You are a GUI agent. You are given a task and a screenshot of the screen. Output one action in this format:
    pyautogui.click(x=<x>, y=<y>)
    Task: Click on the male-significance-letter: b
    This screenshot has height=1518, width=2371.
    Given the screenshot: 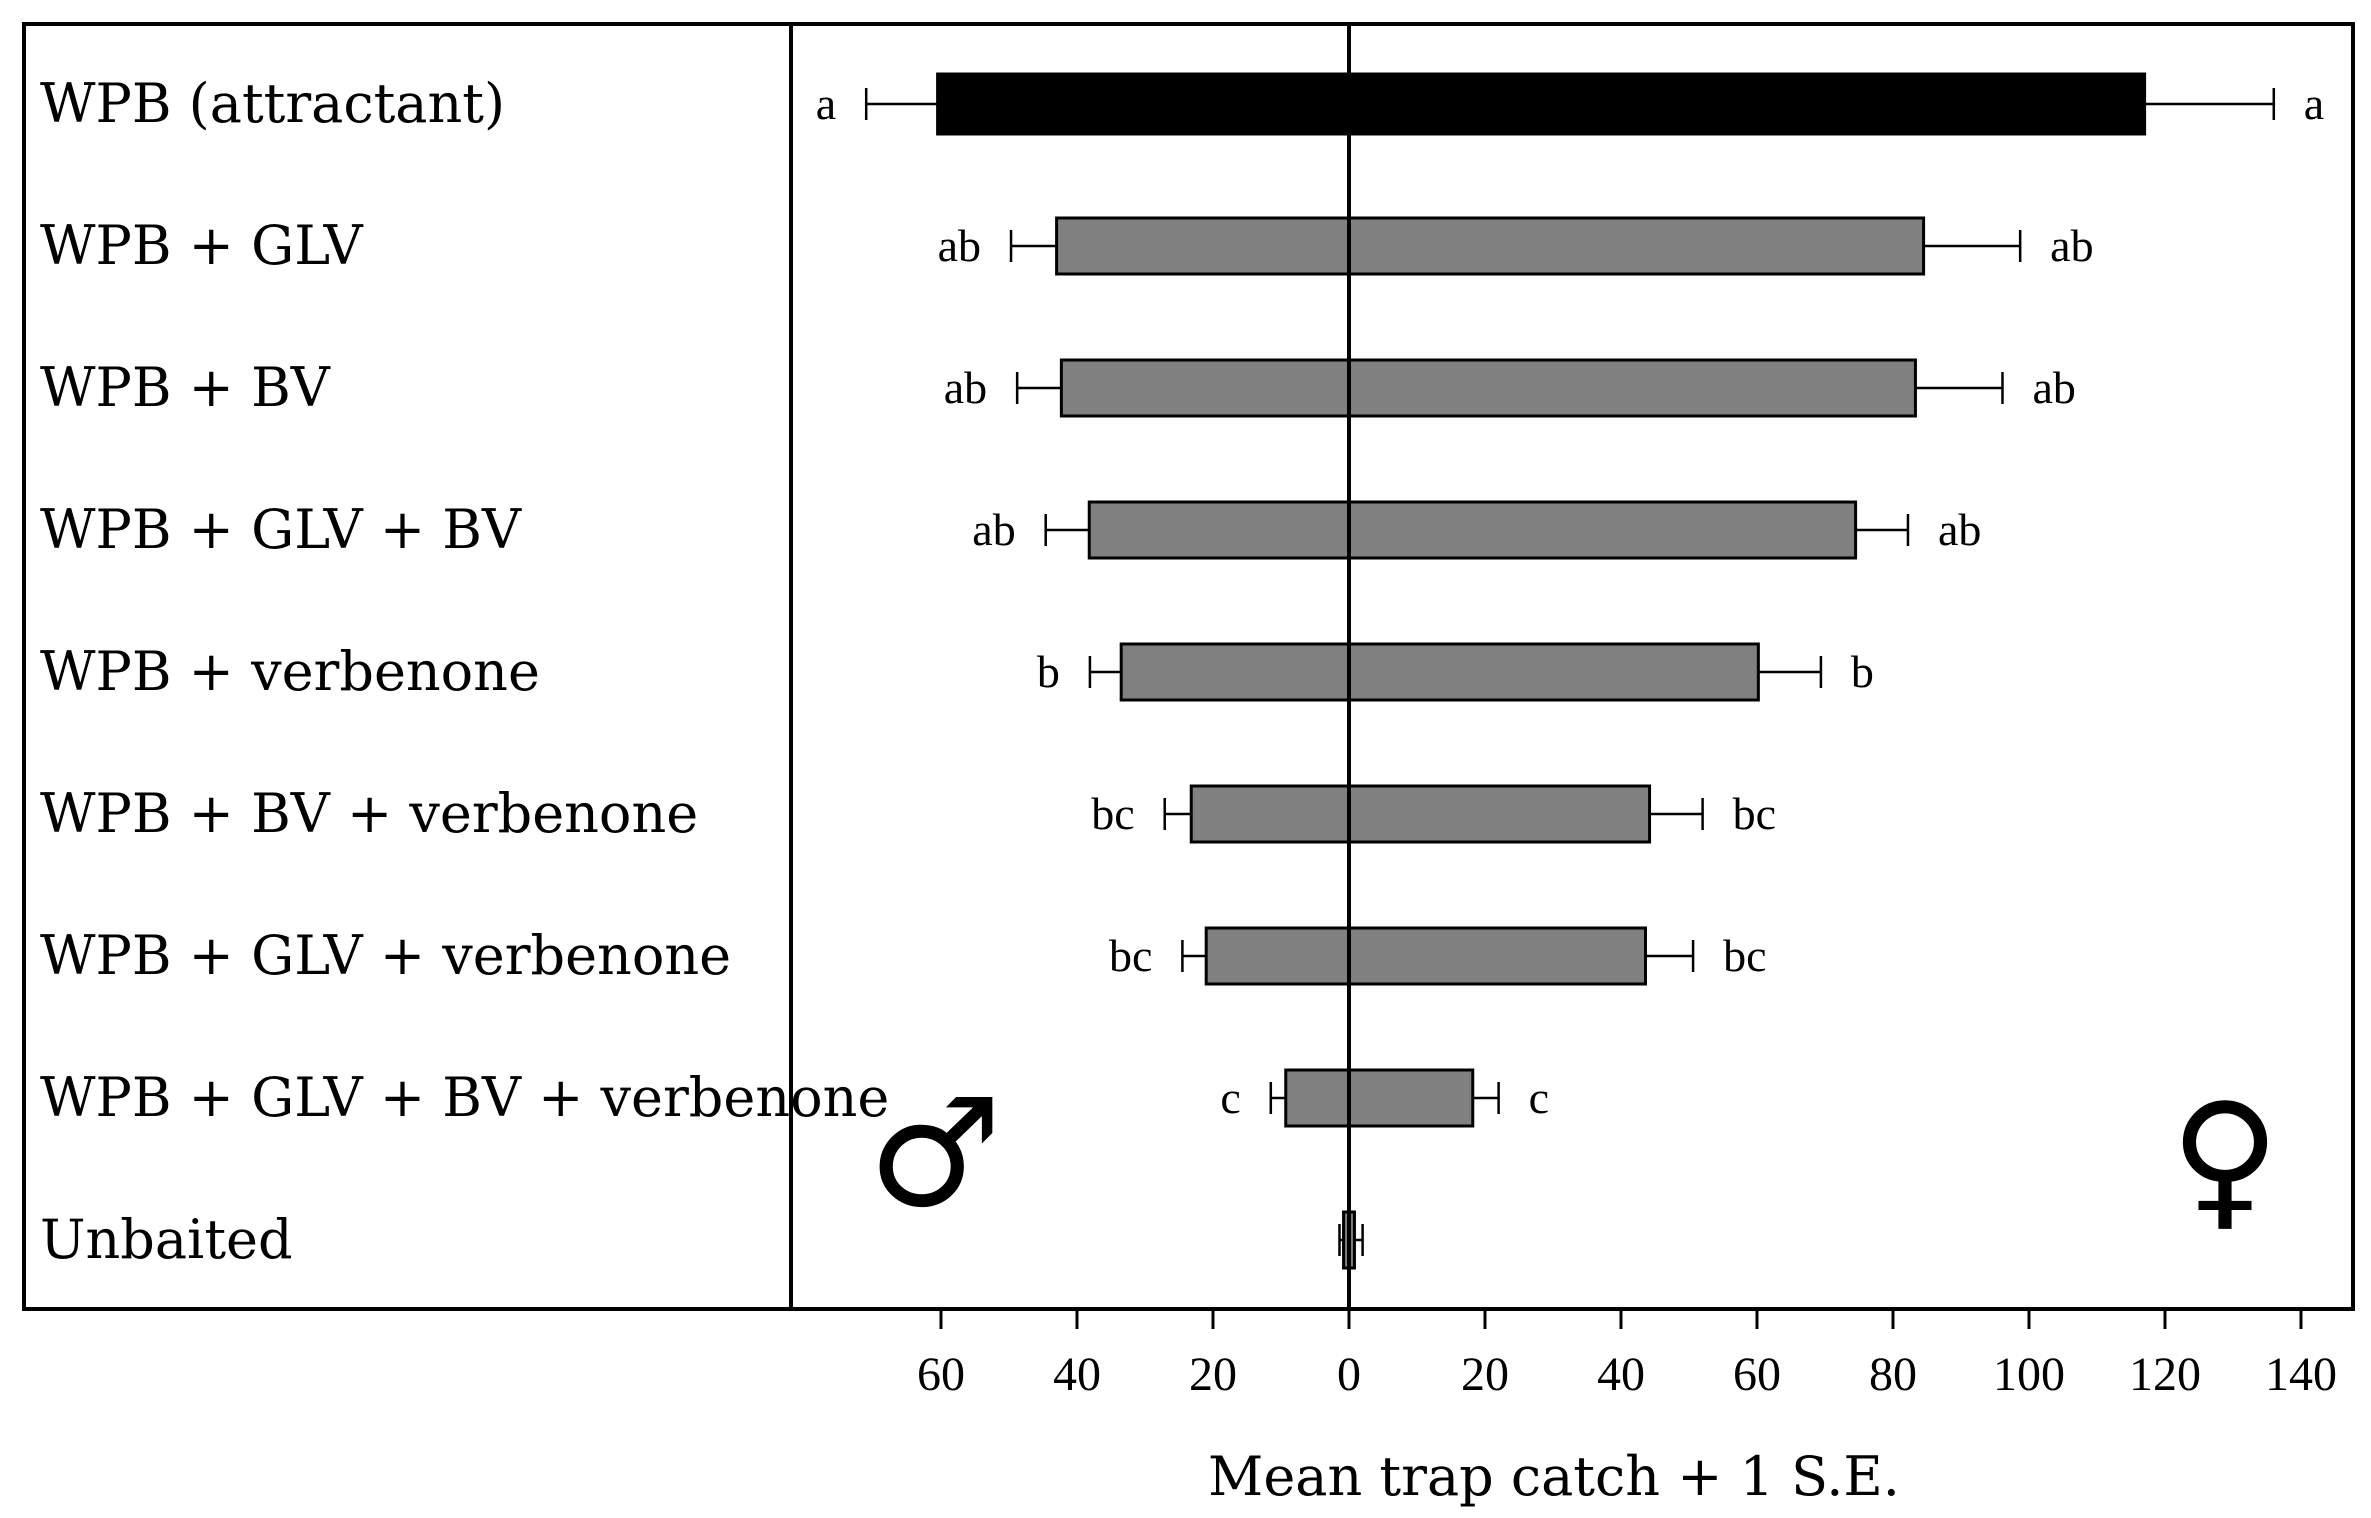 What is the action you would take?
    pyautogui.click(x=1048, y=671)
    